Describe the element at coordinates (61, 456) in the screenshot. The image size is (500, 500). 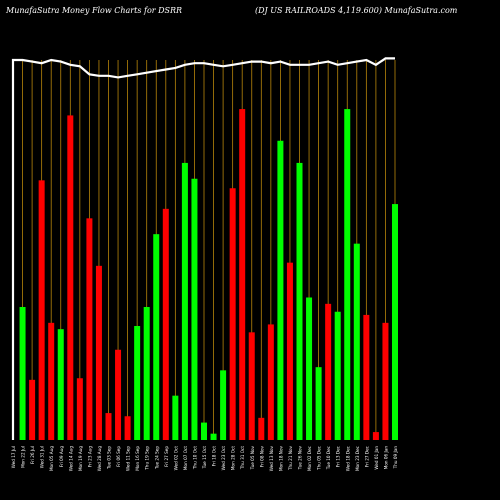
I see `x-tick-label: Fri 09 Aug` at that location.